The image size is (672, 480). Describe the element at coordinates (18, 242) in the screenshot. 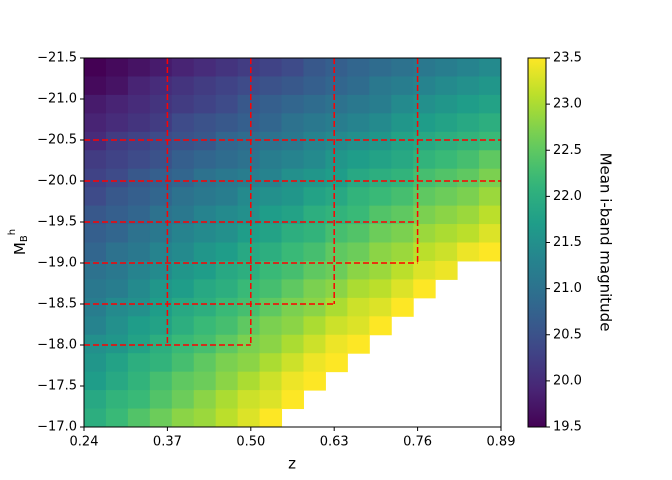

I see `y-axis-label: MBh` at that location.